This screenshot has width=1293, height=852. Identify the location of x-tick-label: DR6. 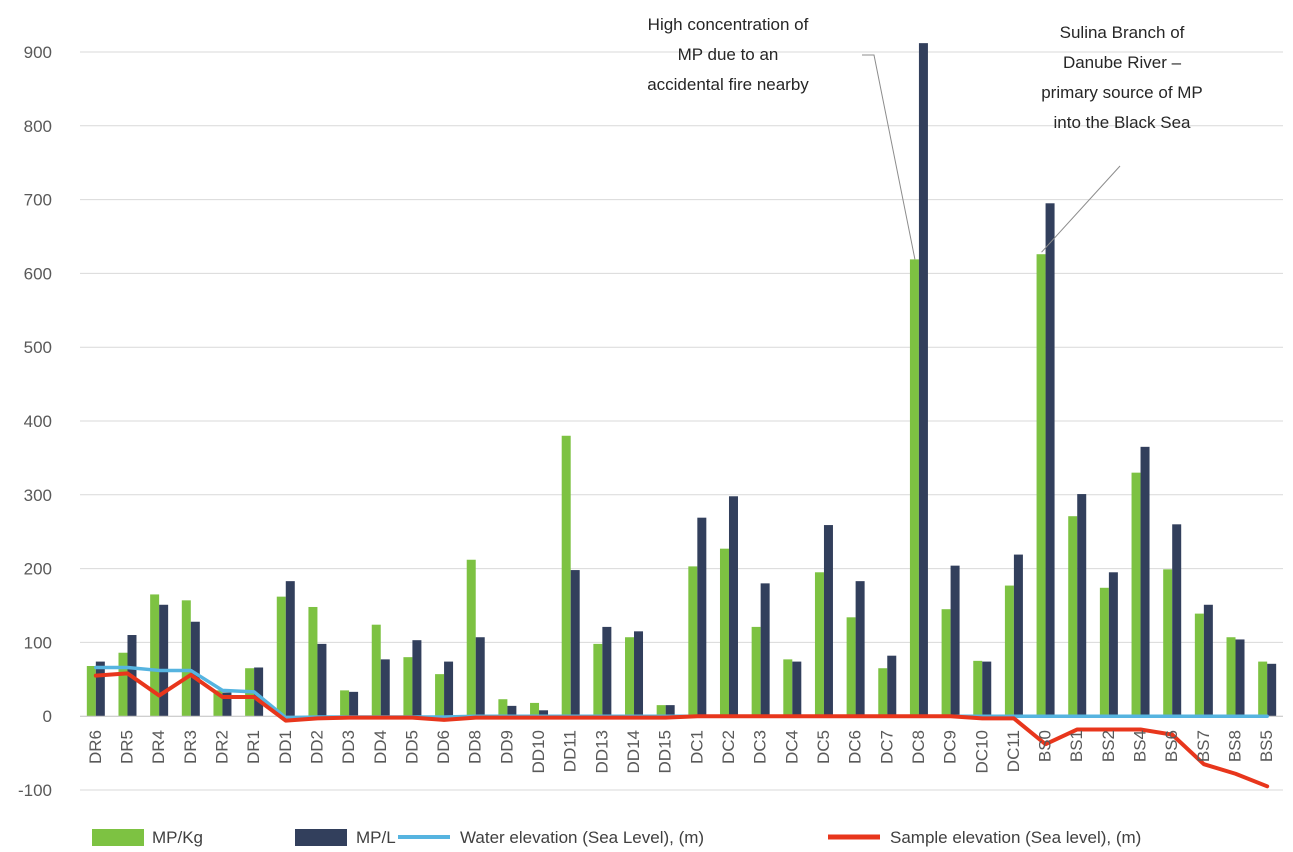
(95, 747).